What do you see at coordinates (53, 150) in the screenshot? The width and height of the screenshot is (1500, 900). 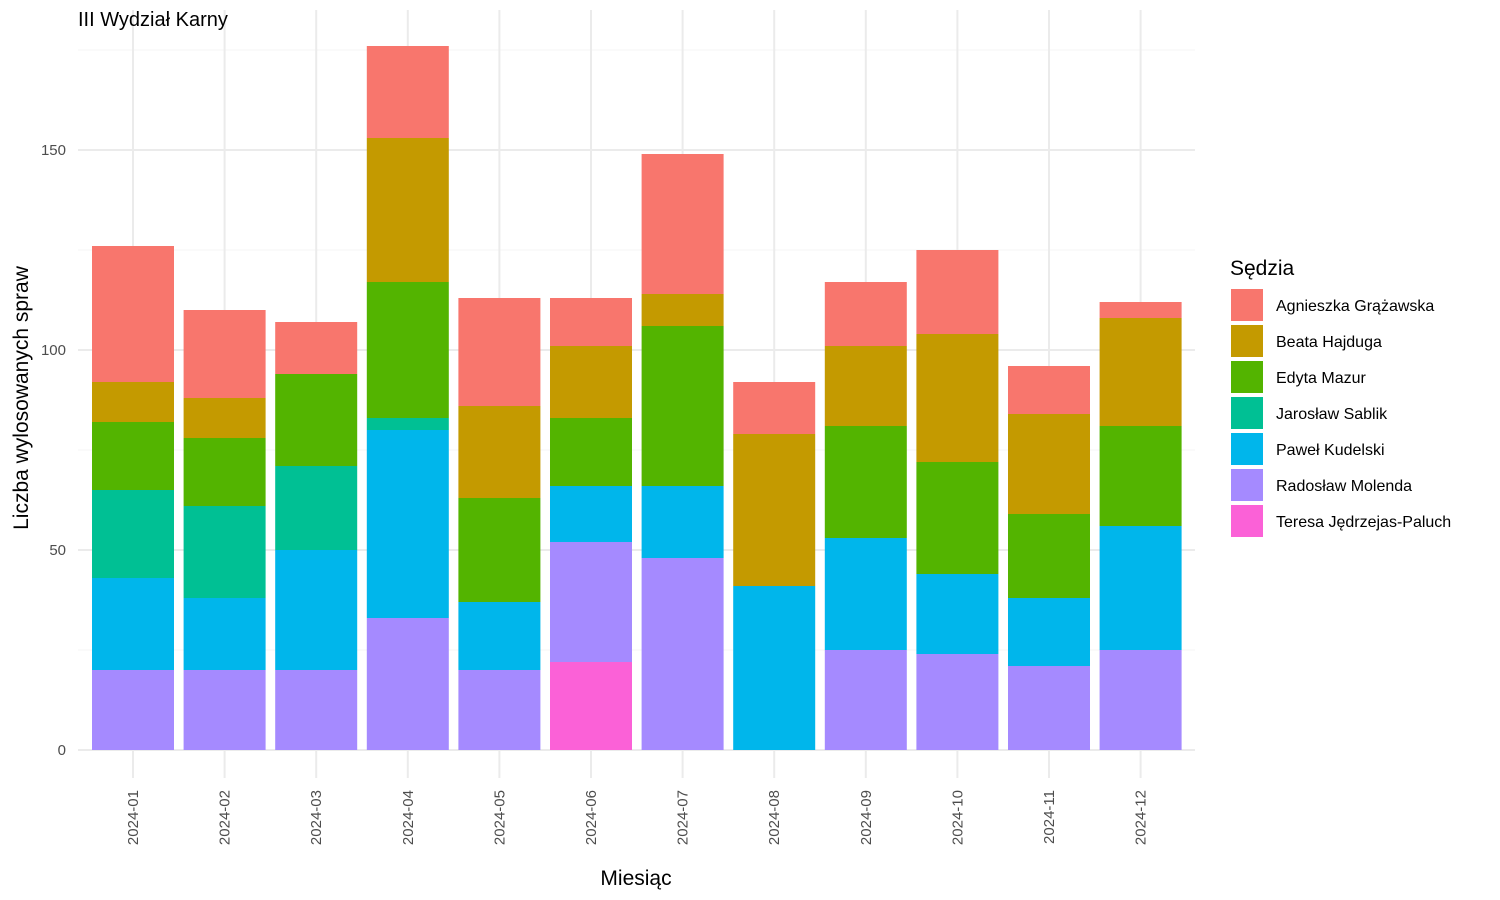 I see `y-tick-label: 150` at bounding box center [53, 150].